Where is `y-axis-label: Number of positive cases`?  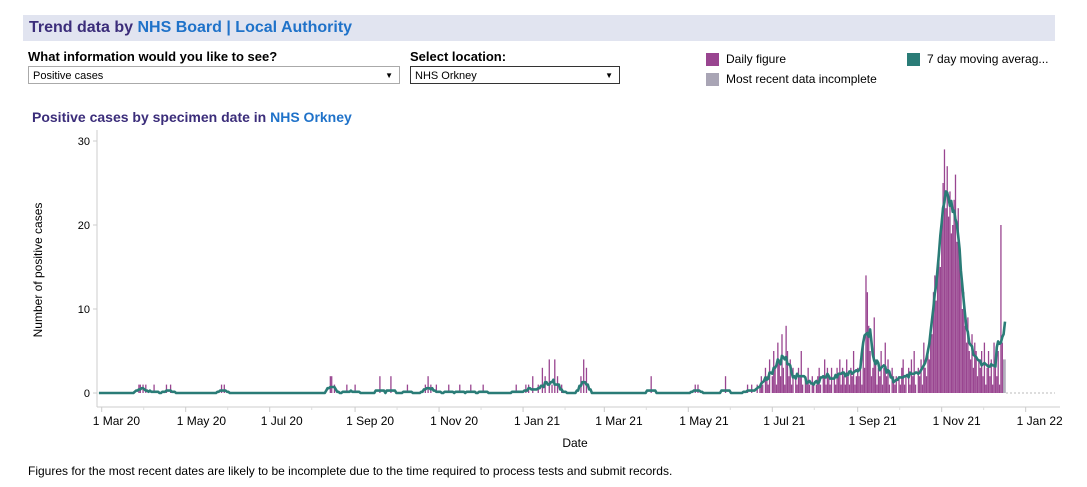
y-axis-label: Number of positive cases is located at coordinates (38, 270).